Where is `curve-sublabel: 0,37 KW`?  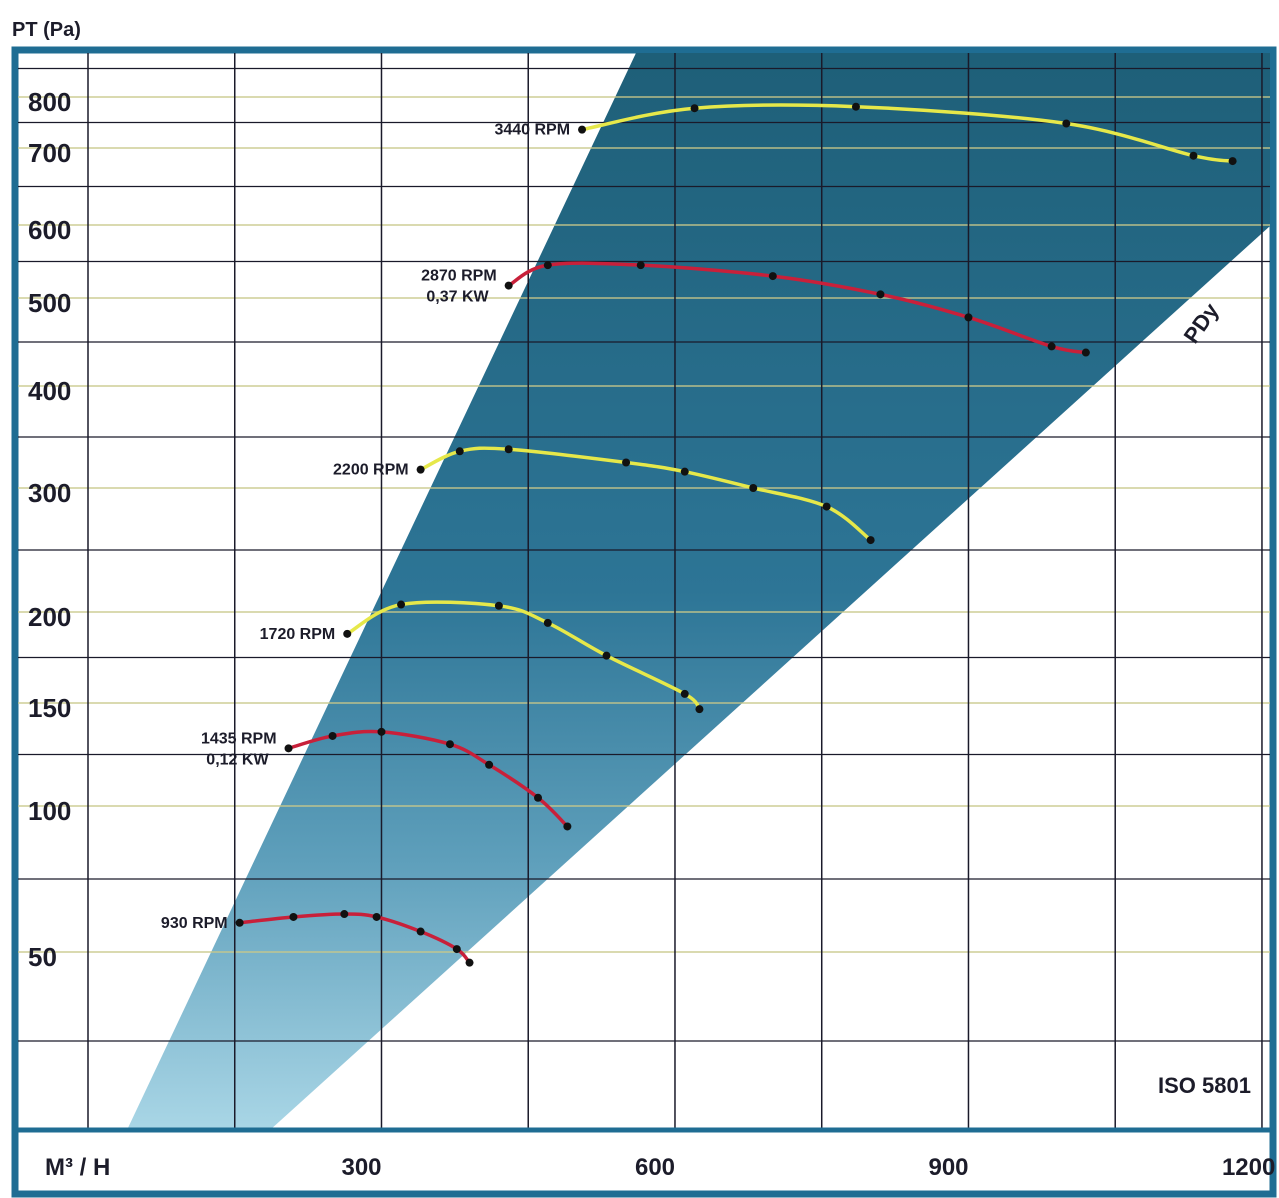 curve-sublabel: 0,37 KW is located at coordinates (457, 297).